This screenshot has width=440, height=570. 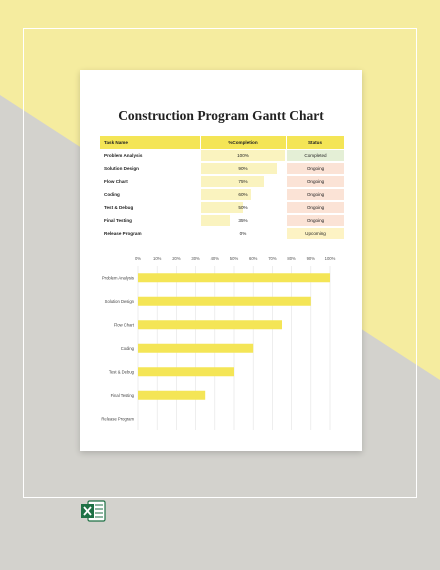 I want to click on completion-value: 90%, so click(x=243, y=168).